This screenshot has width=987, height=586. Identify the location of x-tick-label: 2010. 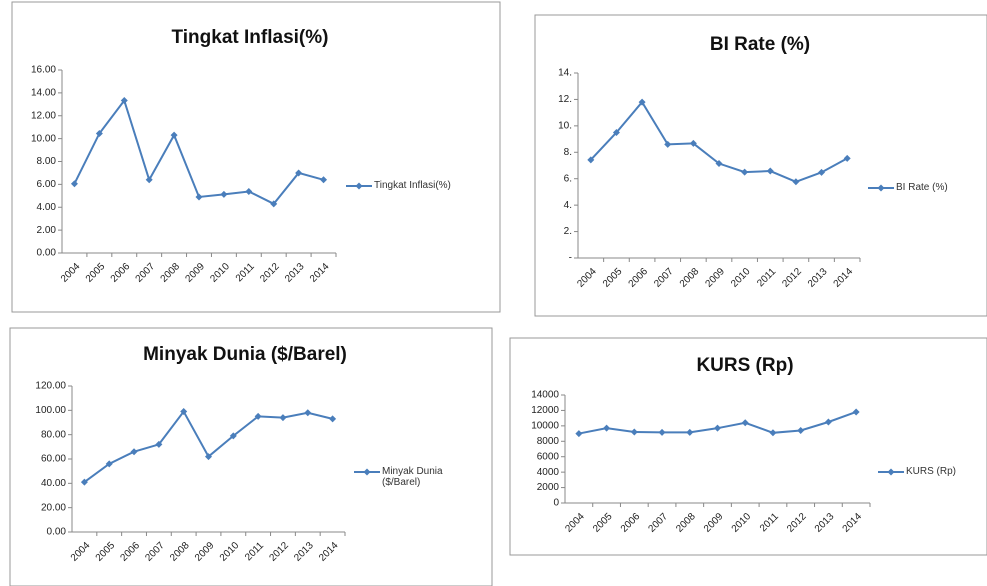
(742, 523).